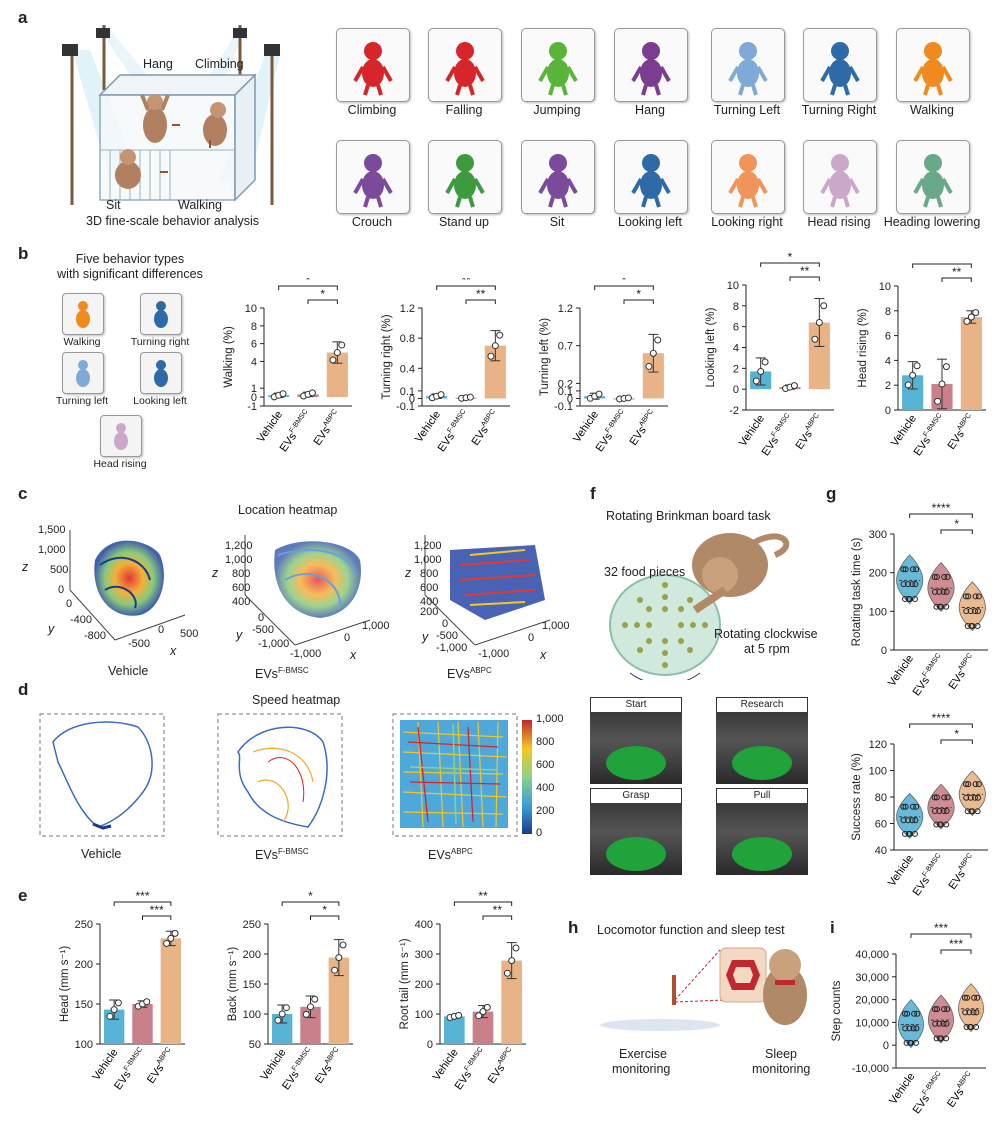  I want to click on behavior-card-heading-lowering, so click(933, 177).